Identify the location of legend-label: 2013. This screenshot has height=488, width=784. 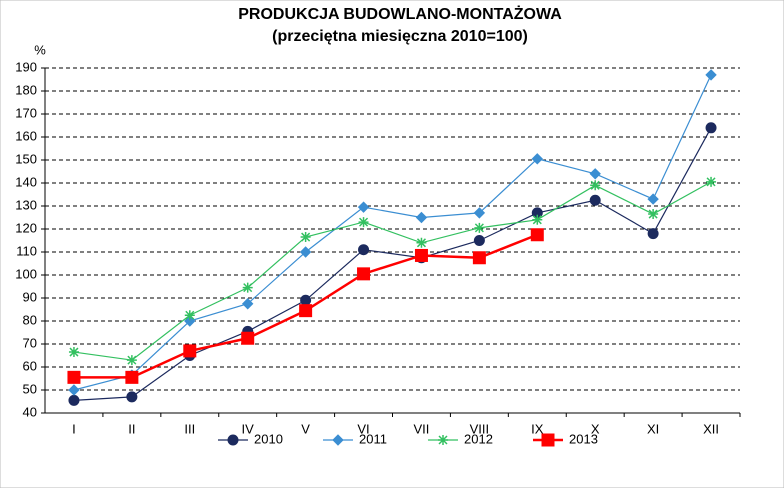
(583, 438).